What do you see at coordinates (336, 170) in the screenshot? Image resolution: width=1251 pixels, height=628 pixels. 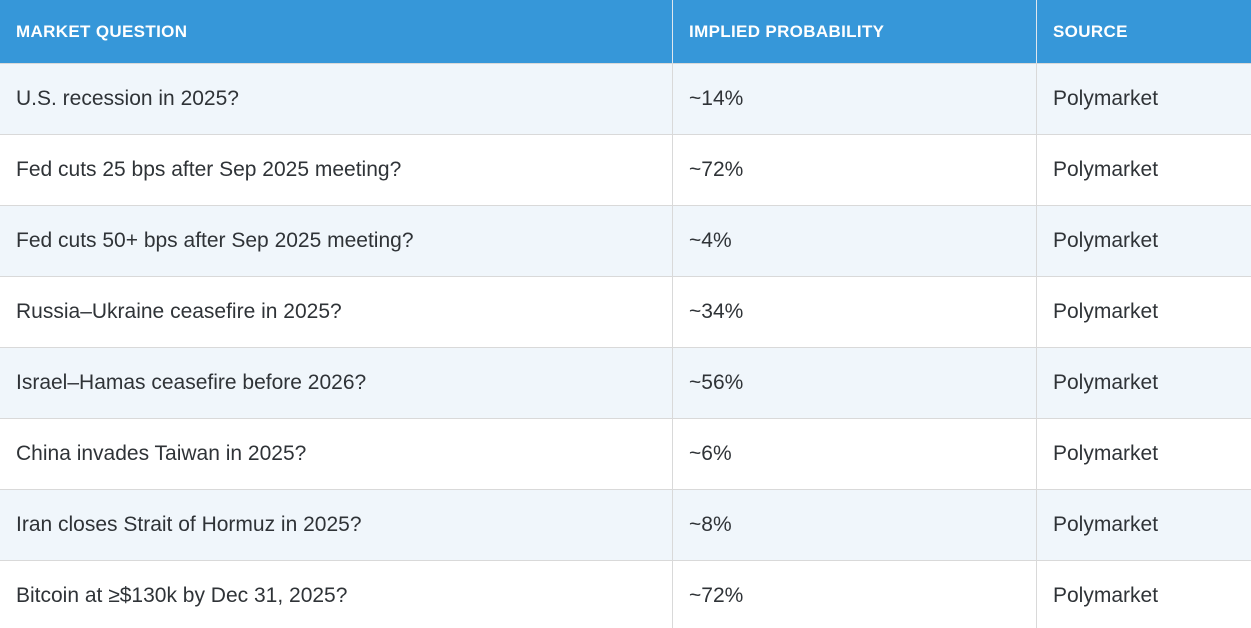 I see `market-question-cell: Fed cuts 25 bps after Sep 2025 meeting?` at bounding box center [336, 170].